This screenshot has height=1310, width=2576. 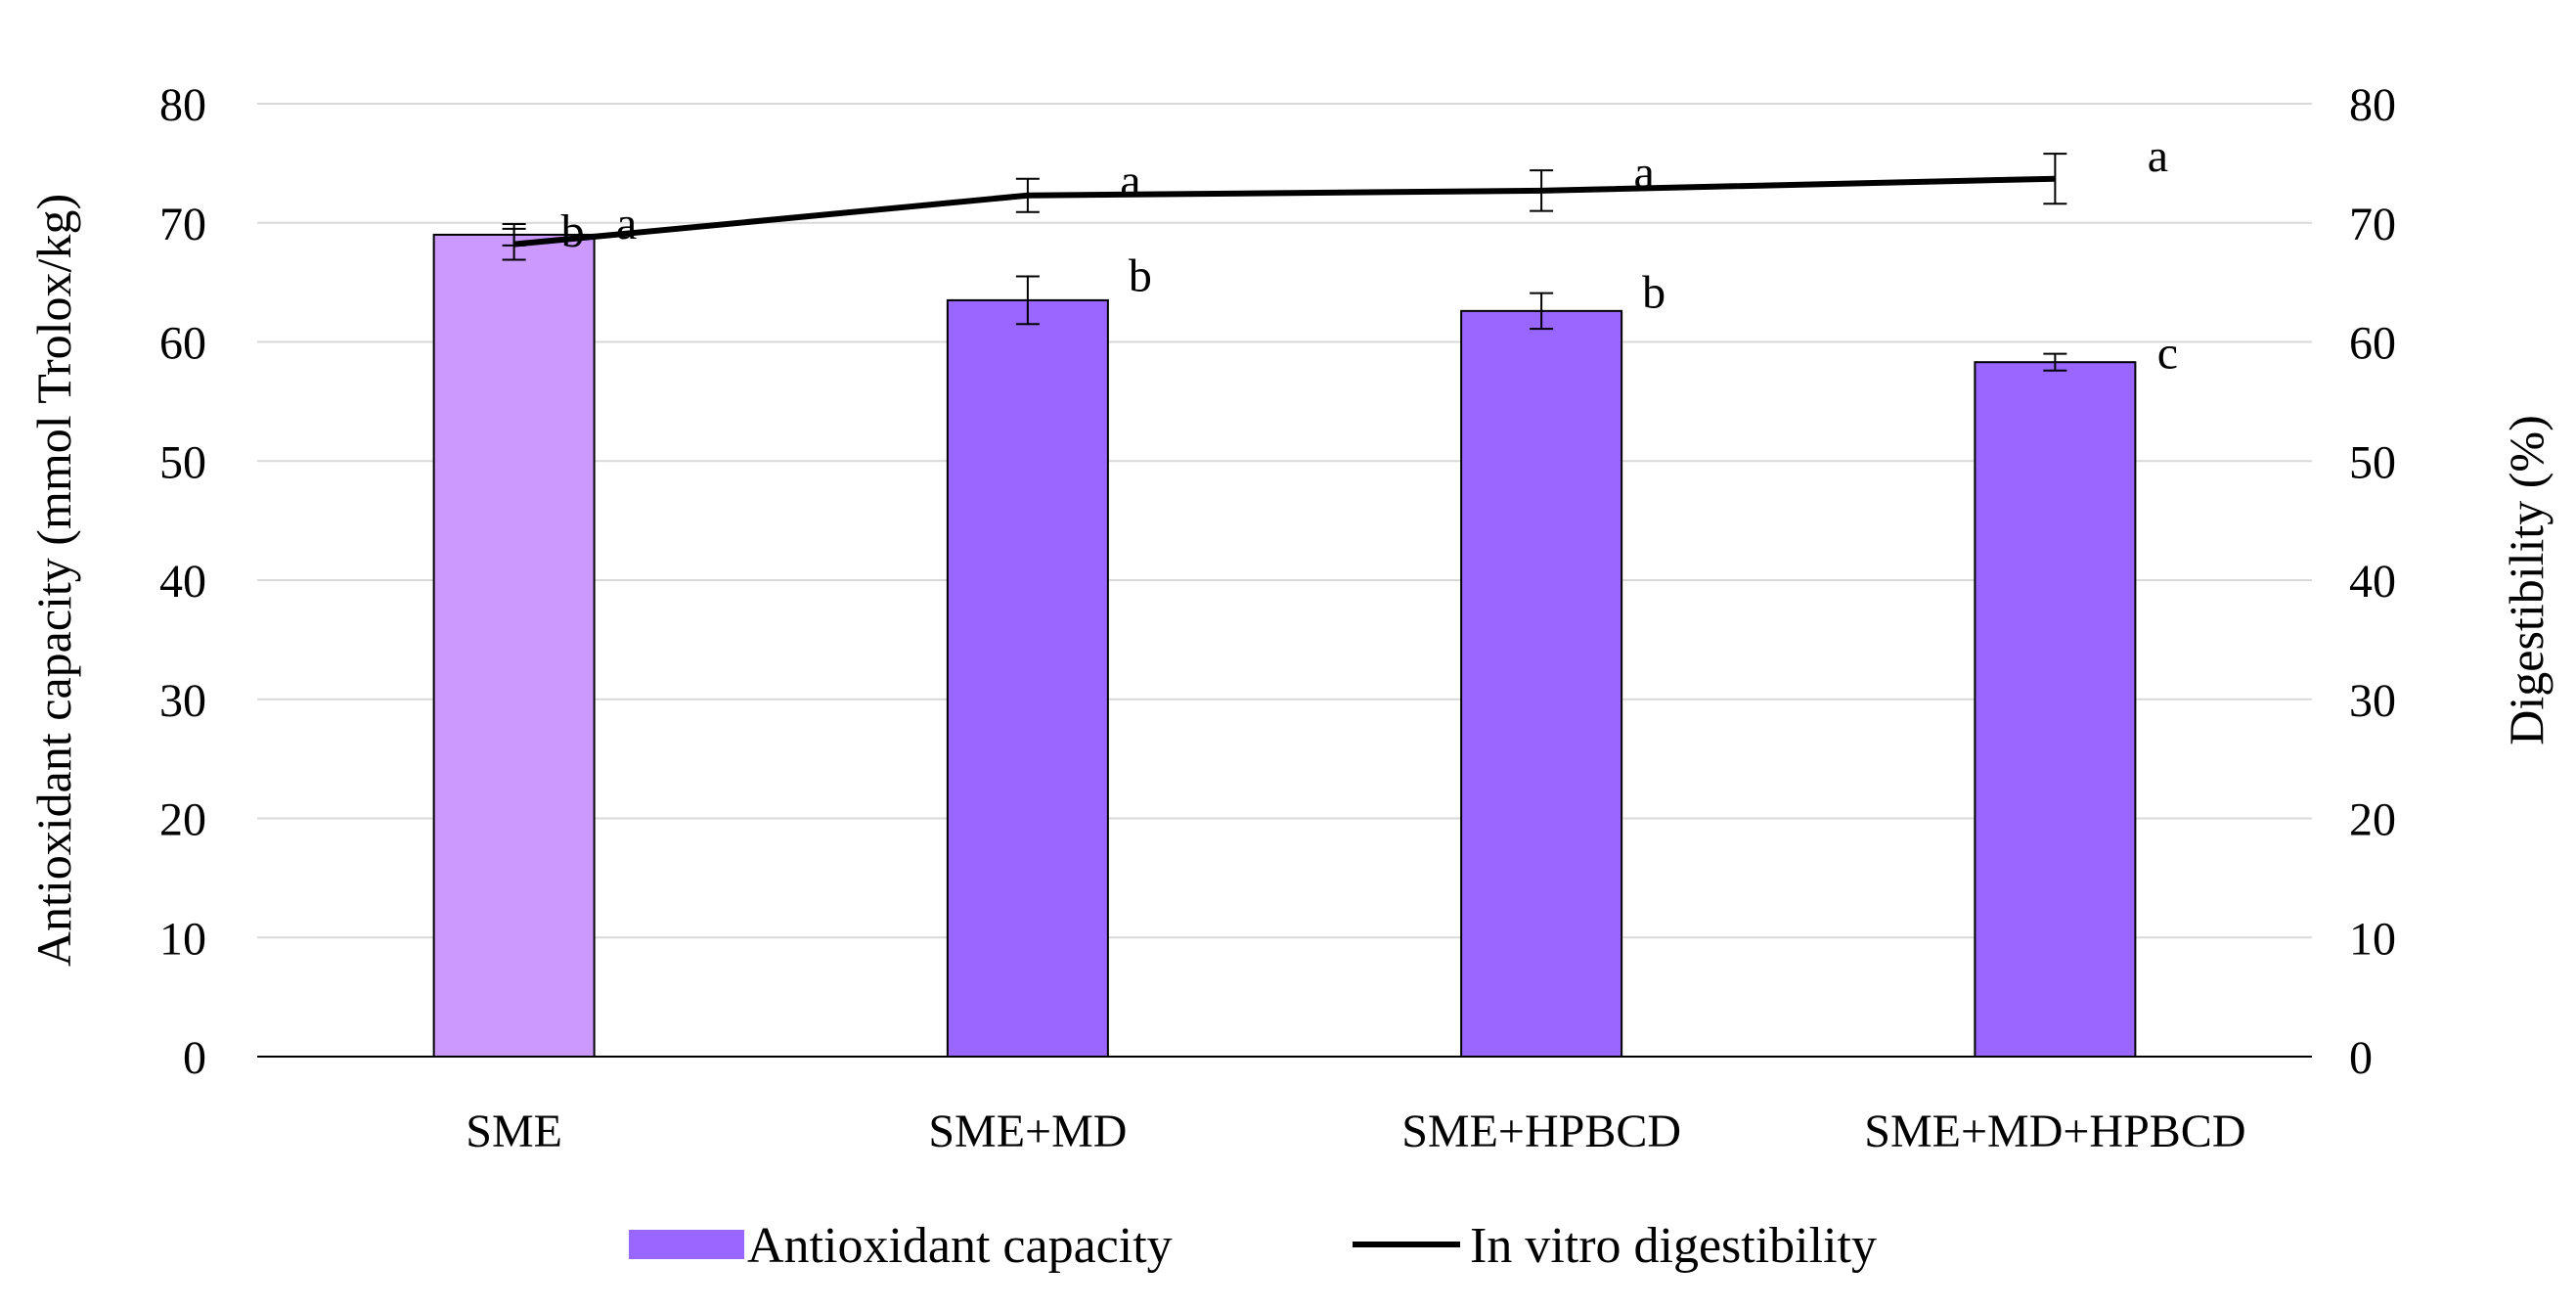 I want to click on line-series, so click(x=1284, y=207).